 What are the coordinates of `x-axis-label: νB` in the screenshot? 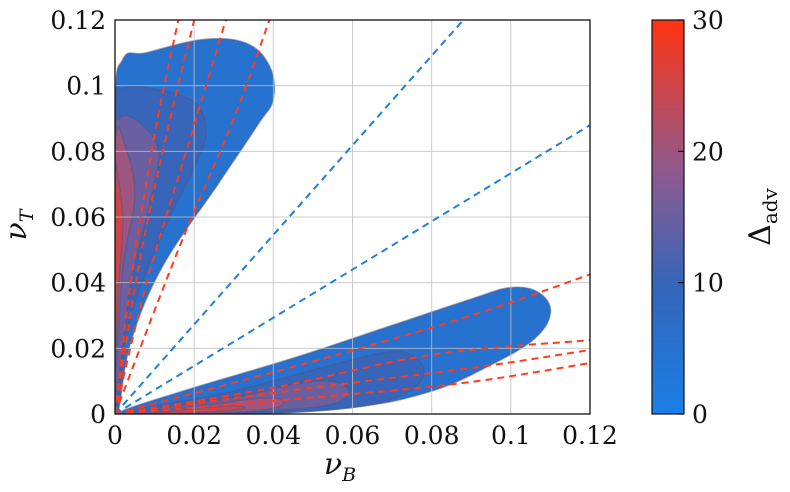 It's located at (340, 466).